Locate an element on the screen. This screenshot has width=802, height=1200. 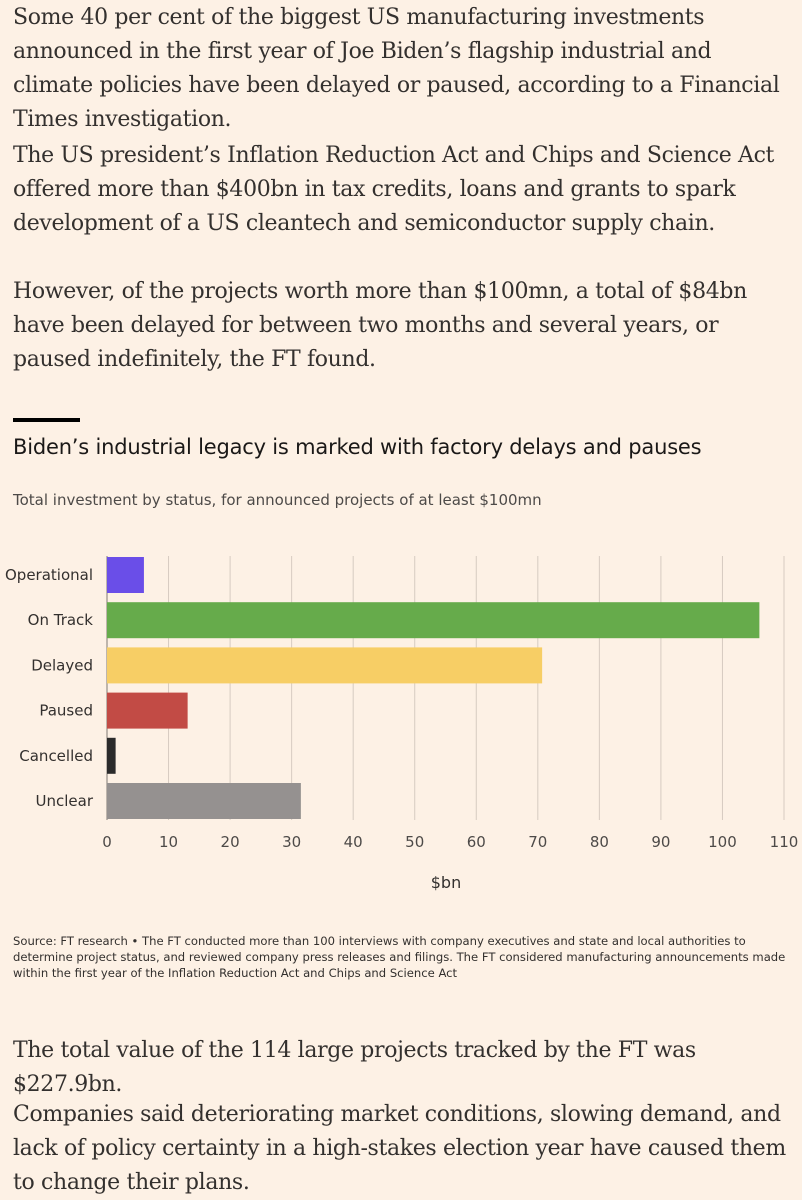
x-tick-label: 50 is located at coordinates (414, 842).